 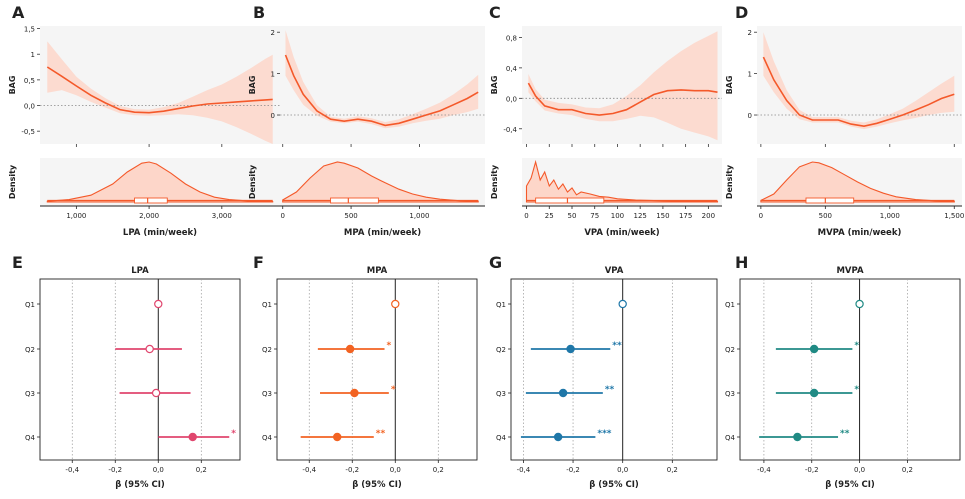 What do you see at coordinates (510, 130) in the screenshot?
I see `y-tick-label: -0,4` at bounding box center [510, 130].